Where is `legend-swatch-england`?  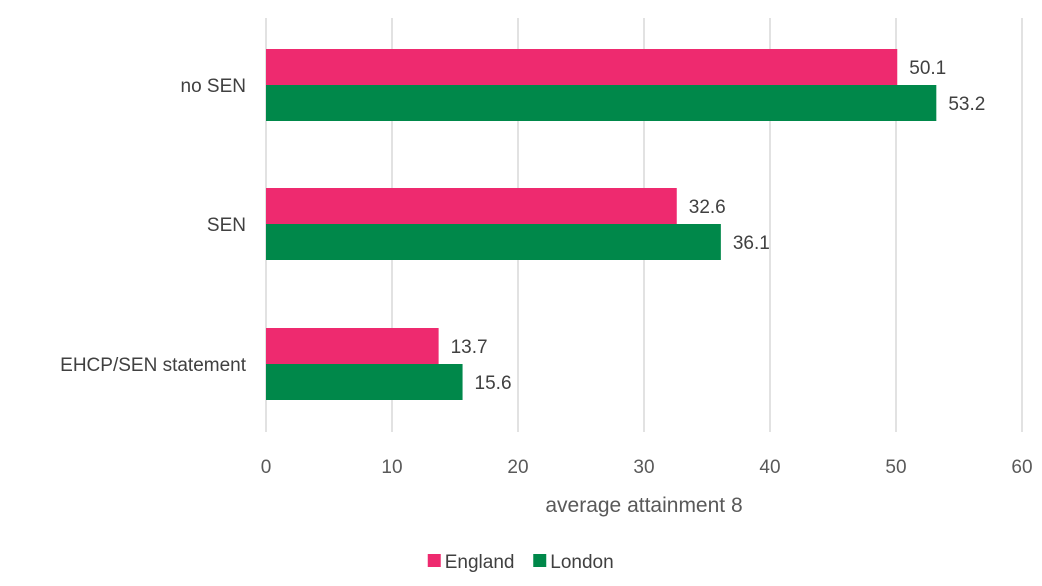
legend-swatch-england is located at coordinates (434, 560).